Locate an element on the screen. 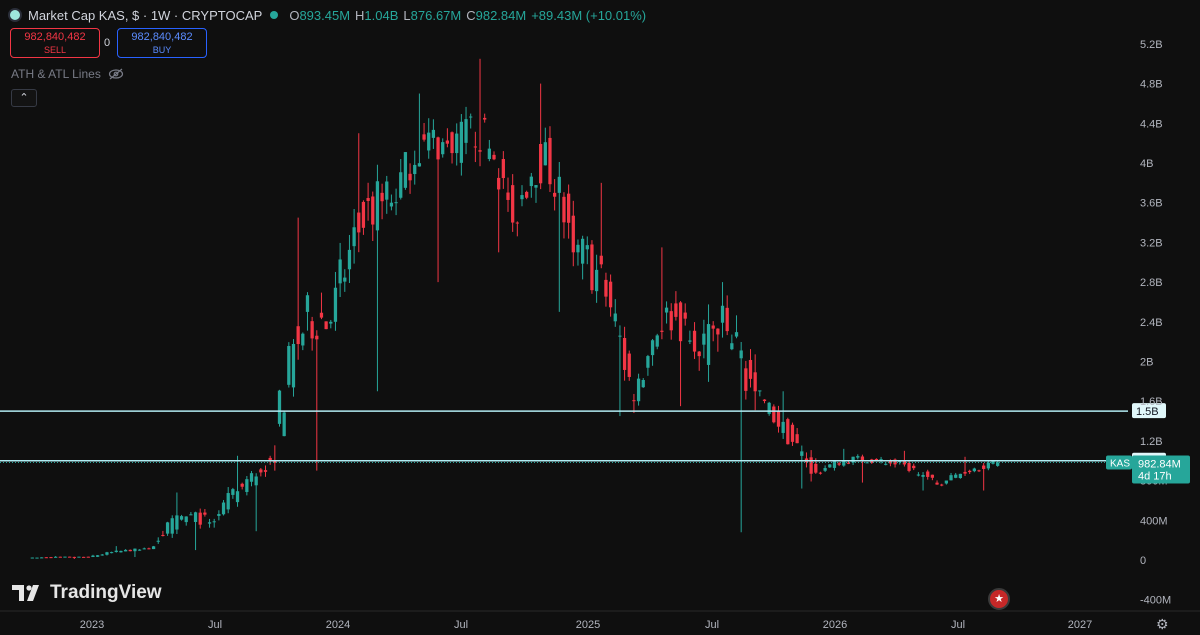 This screenshot has height=635, width=1200. collapse-legend-button: ⌃ is located at coordinates (24, 98).